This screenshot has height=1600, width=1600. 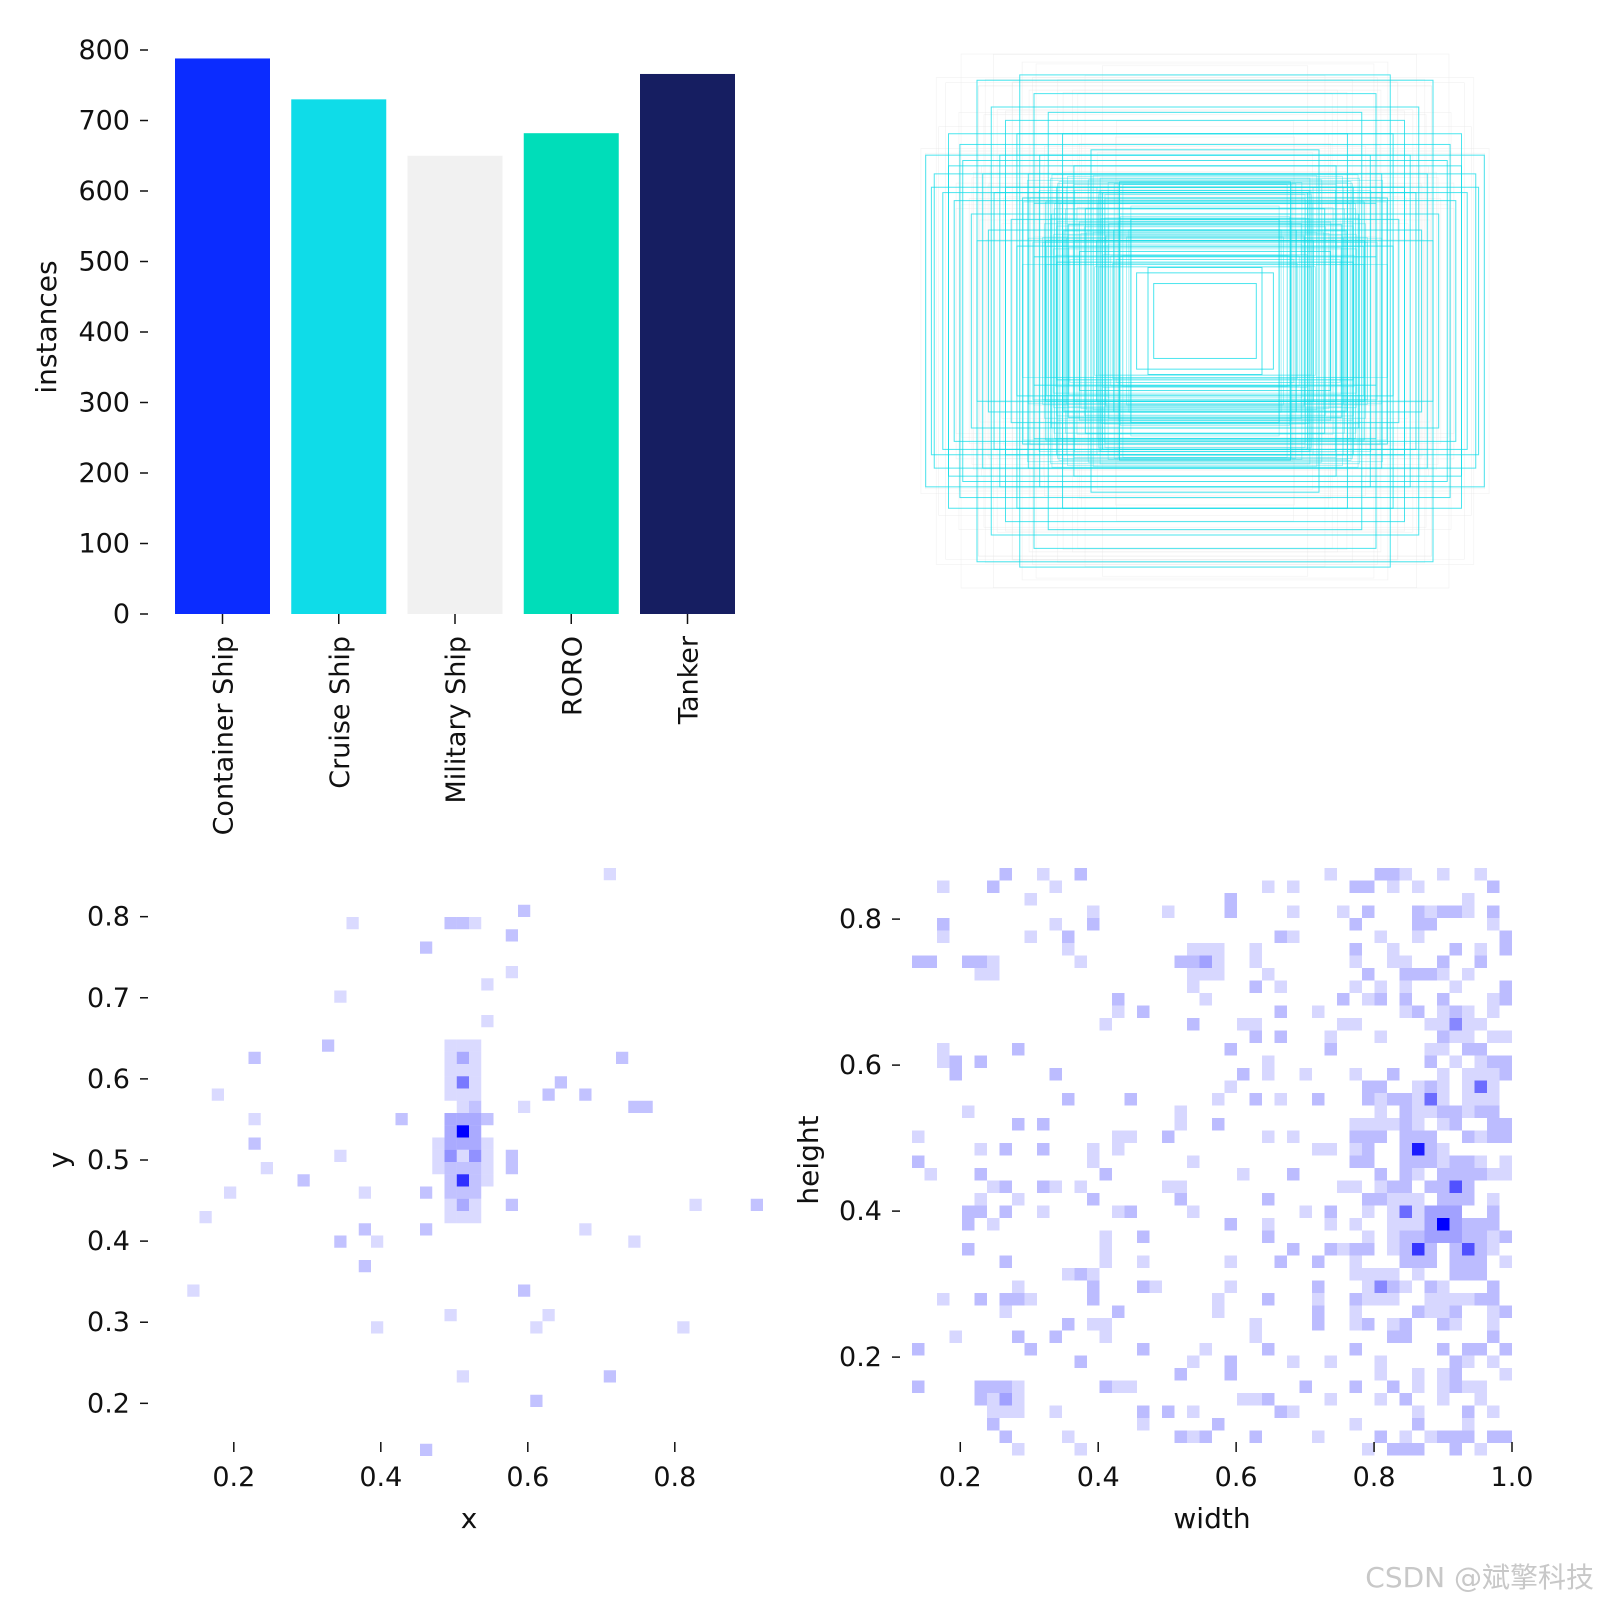 I want to click on box-dense, so click(x=1205, y=321).